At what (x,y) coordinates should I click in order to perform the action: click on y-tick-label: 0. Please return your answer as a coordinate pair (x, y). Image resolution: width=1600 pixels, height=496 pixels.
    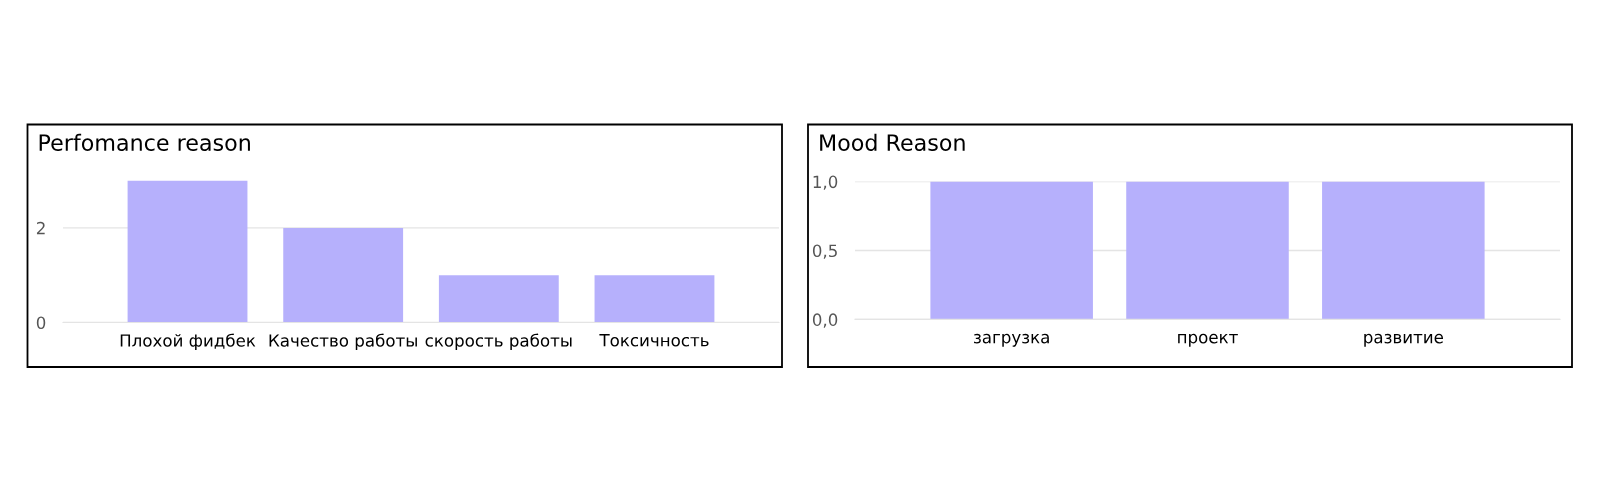
    Looking at the image, I should click on (41, 323).